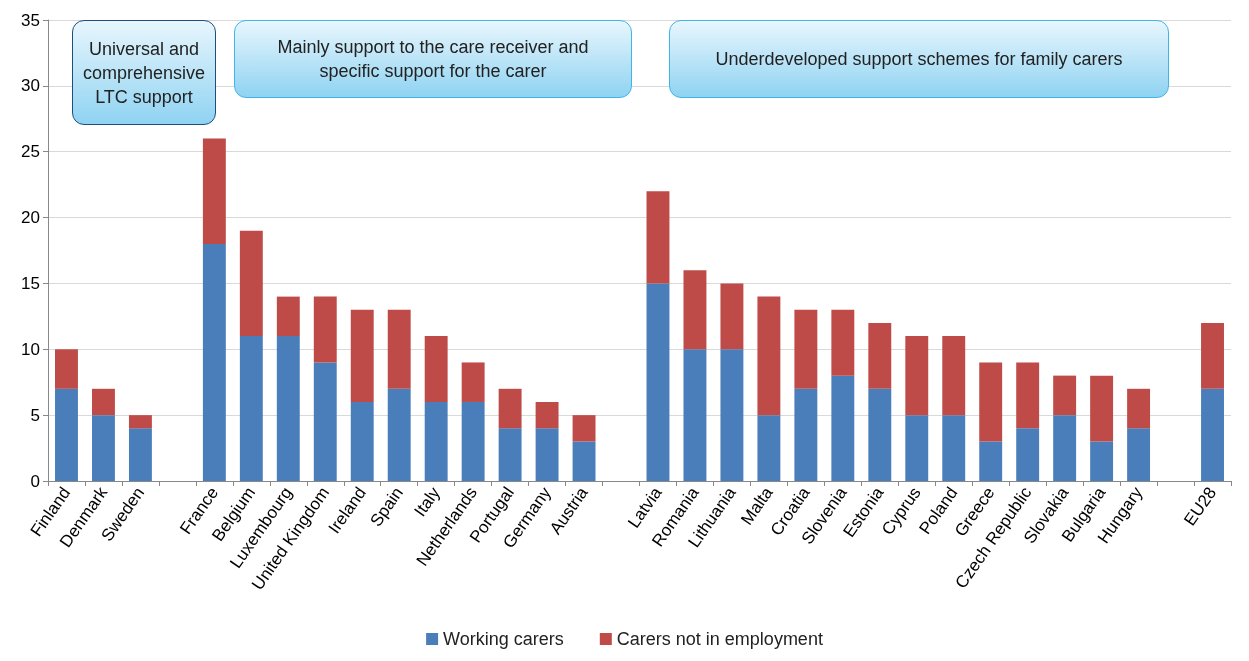 This screenshot has width=1249, height=661. I want to click on y-tick-label: 15, so click(30, 283).